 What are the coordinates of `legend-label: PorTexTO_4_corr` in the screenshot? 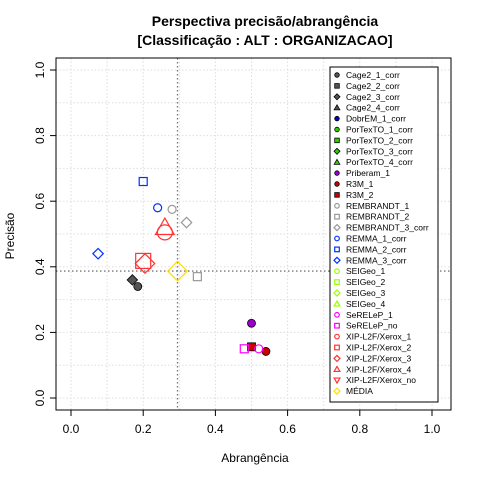 It's located at (379, 162).